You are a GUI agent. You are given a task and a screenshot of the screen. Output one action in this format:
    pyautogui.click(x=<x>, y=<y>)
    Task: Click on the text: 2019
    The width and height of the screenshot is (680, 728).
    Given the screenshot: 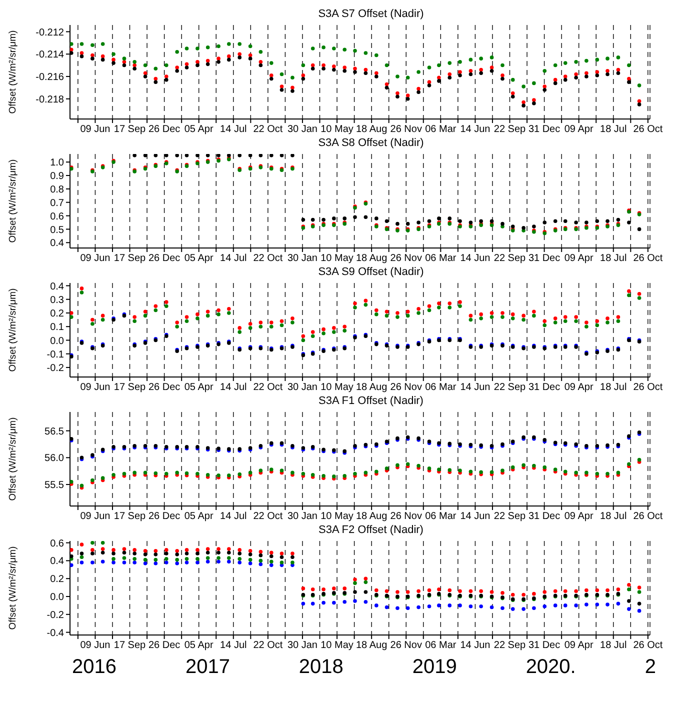 What is the action you would take?
    pyautogui.click(x=434, y=667)
    